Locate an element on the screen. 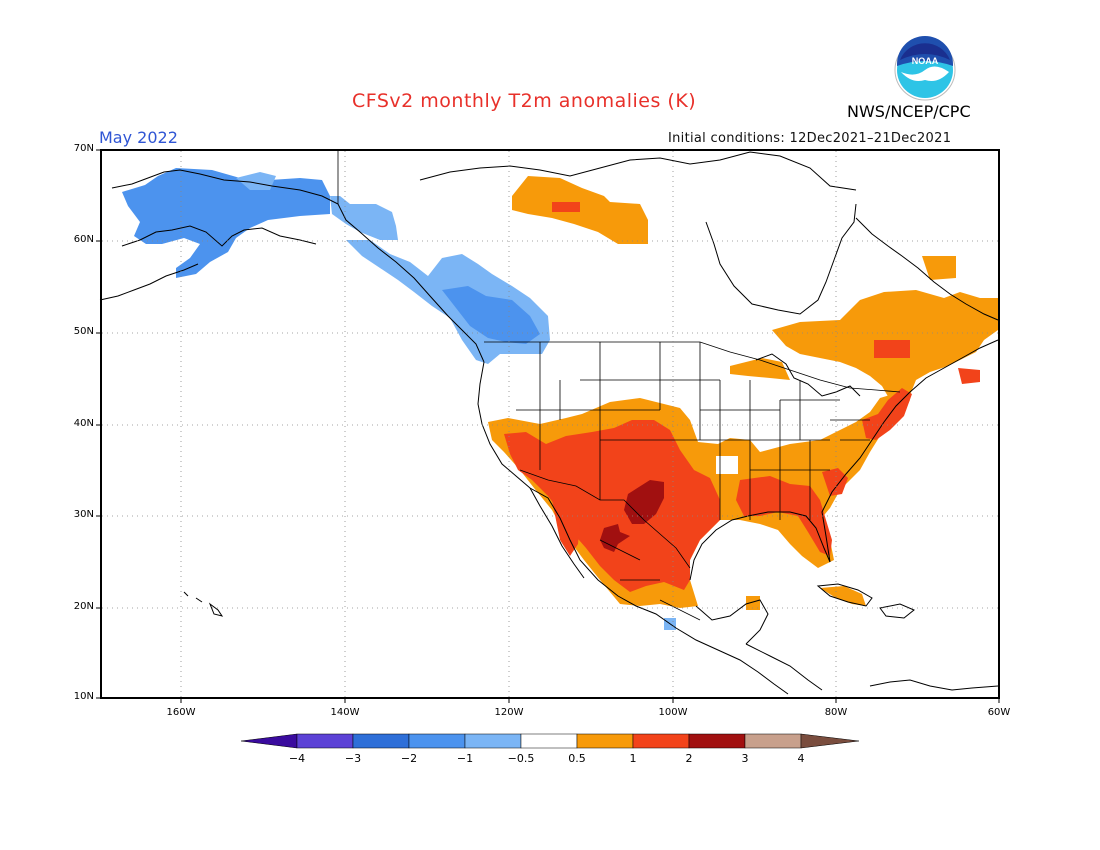 The height and width of the screenshot is (850, 1100). lat-label: 30N is located at coordinates (83, 514).